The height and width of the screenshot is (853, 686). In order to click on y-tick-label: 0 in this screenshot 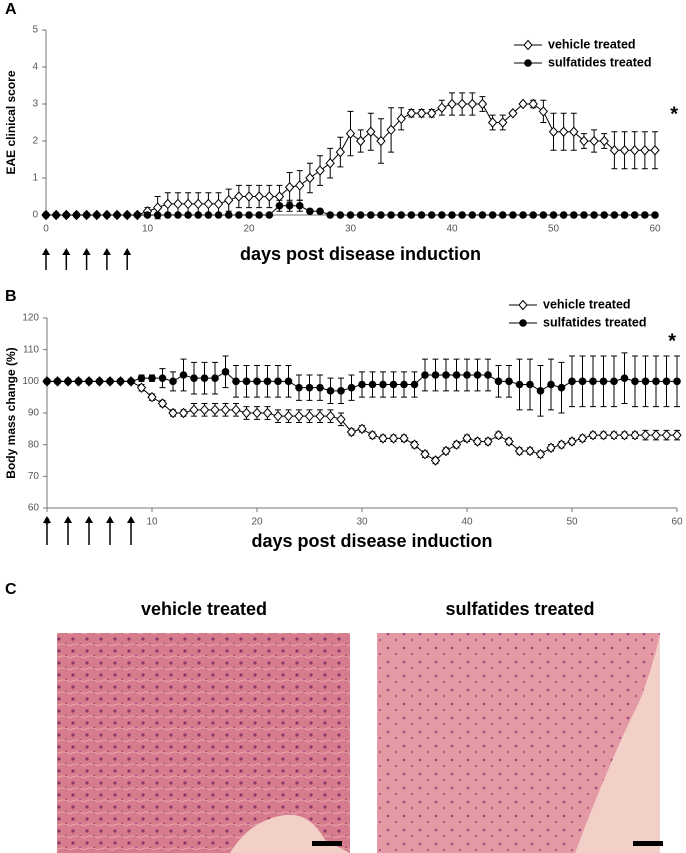, I will do `click(35, 215)`.